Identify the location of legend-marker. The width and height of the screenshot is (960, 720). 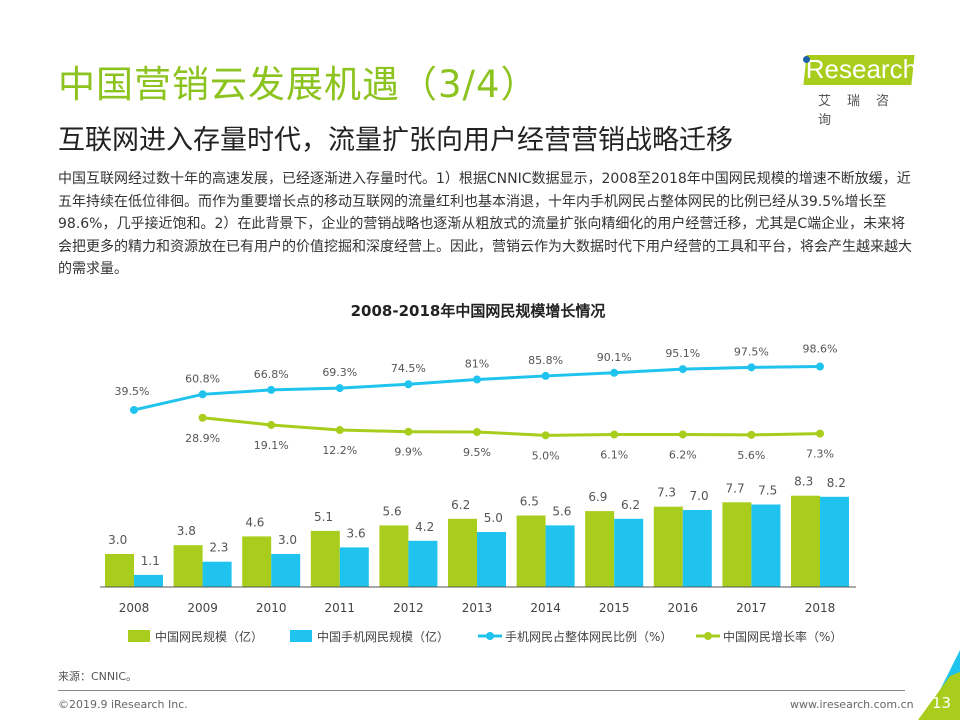
(708, 636).